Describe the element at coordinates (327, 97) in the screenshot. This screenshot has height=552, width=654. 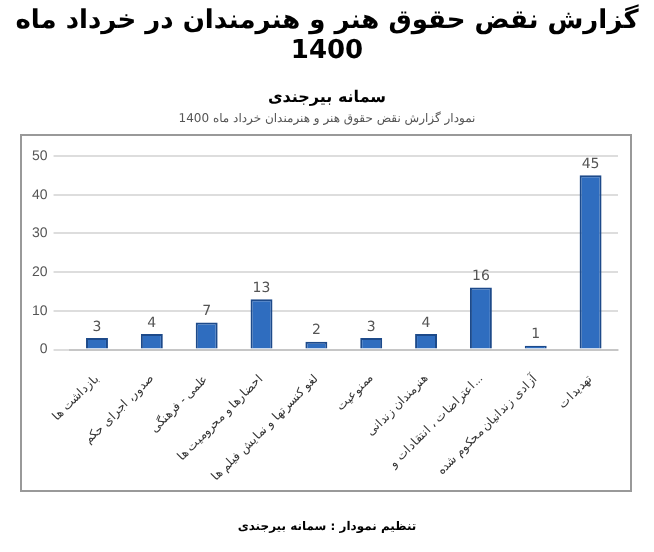
I see `chart-subtitle: سمانه بیرجندی` at that location.